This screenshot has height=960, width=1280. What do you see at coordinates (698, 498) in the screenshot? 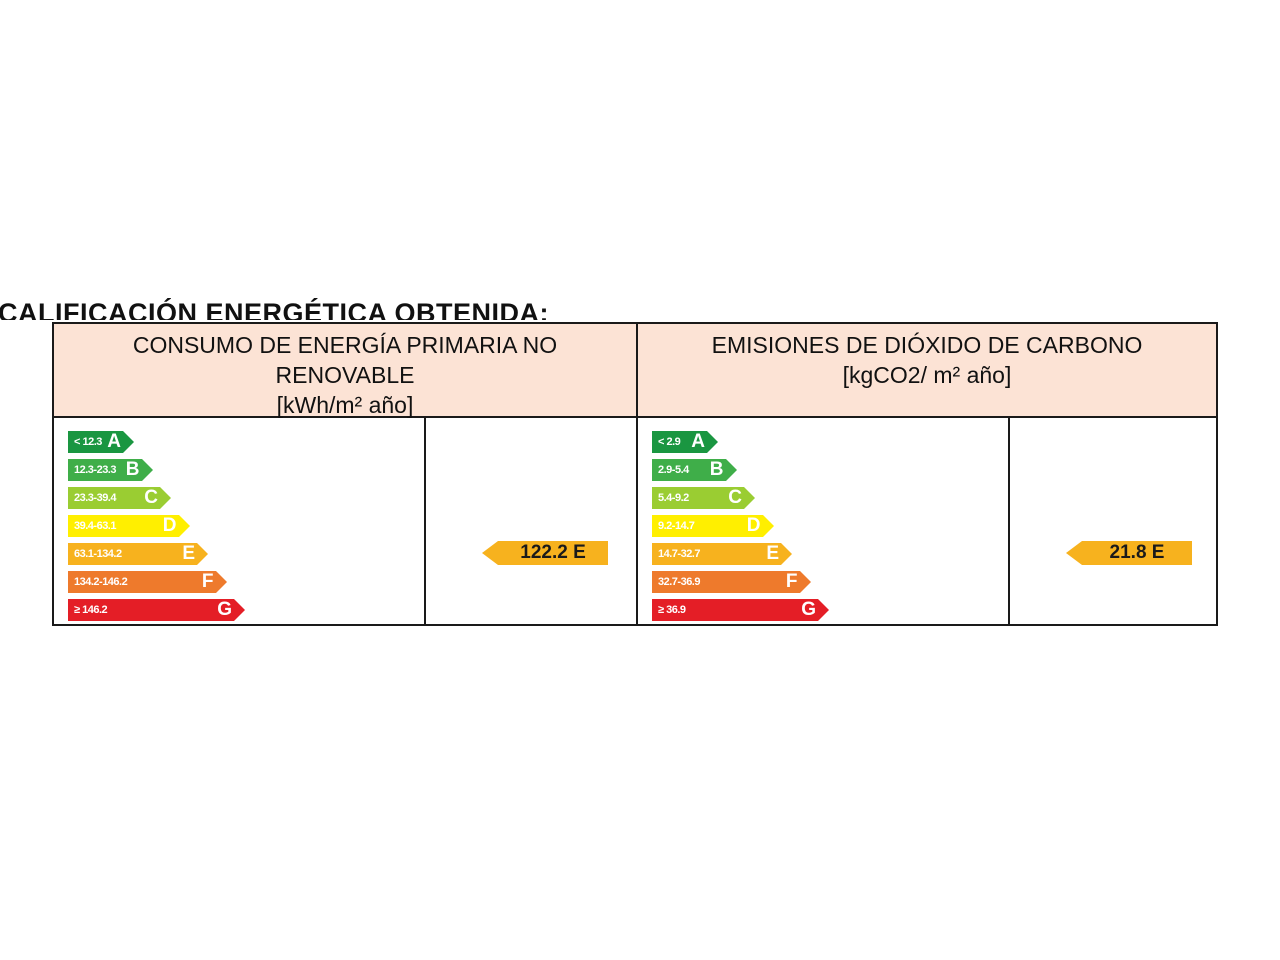
I see `scale-bar-body: 5.4-9.2 C` at bounding box center [698, 498].